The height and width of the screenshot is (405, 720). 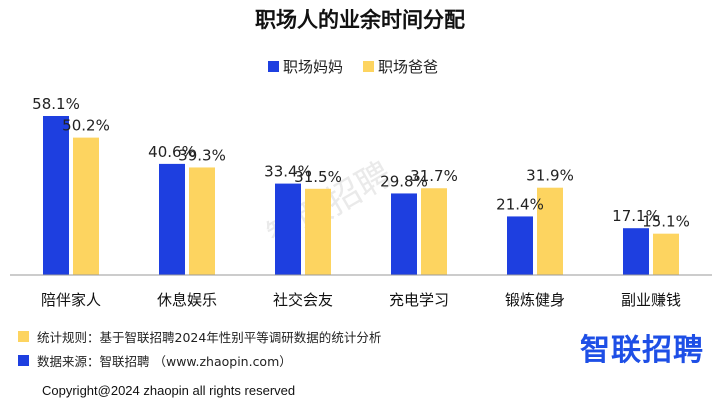 What do you see at coordinates (86, 206) in the screenshot?
I see `bar-fathers-family` at bounding box center [86, 206].